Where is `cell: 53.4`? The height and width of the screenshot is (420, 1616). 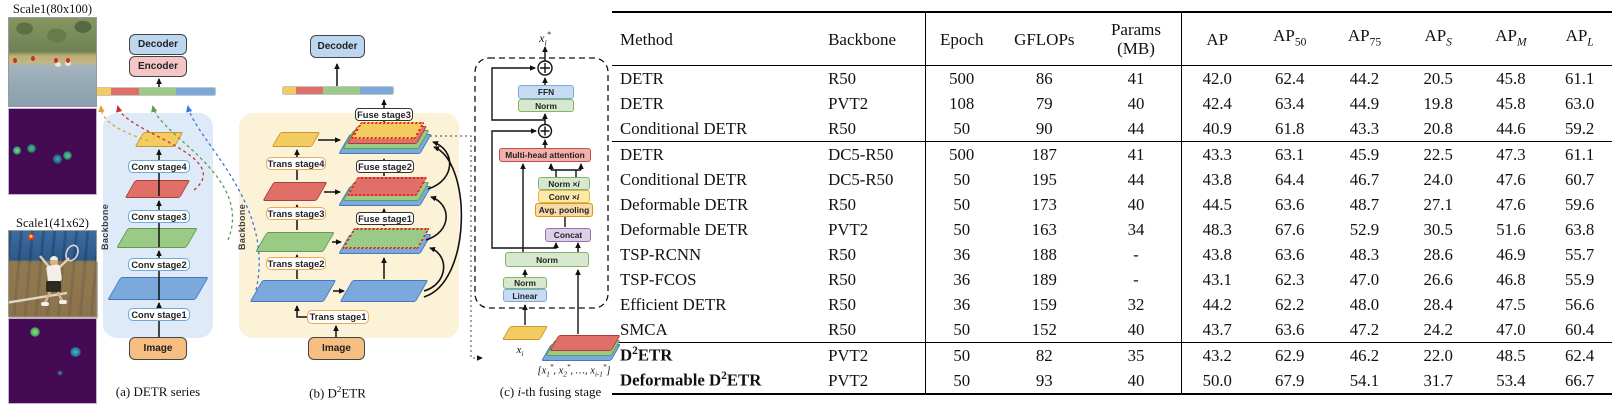 cell: 53.4 is located at coordinates (1511, 380).